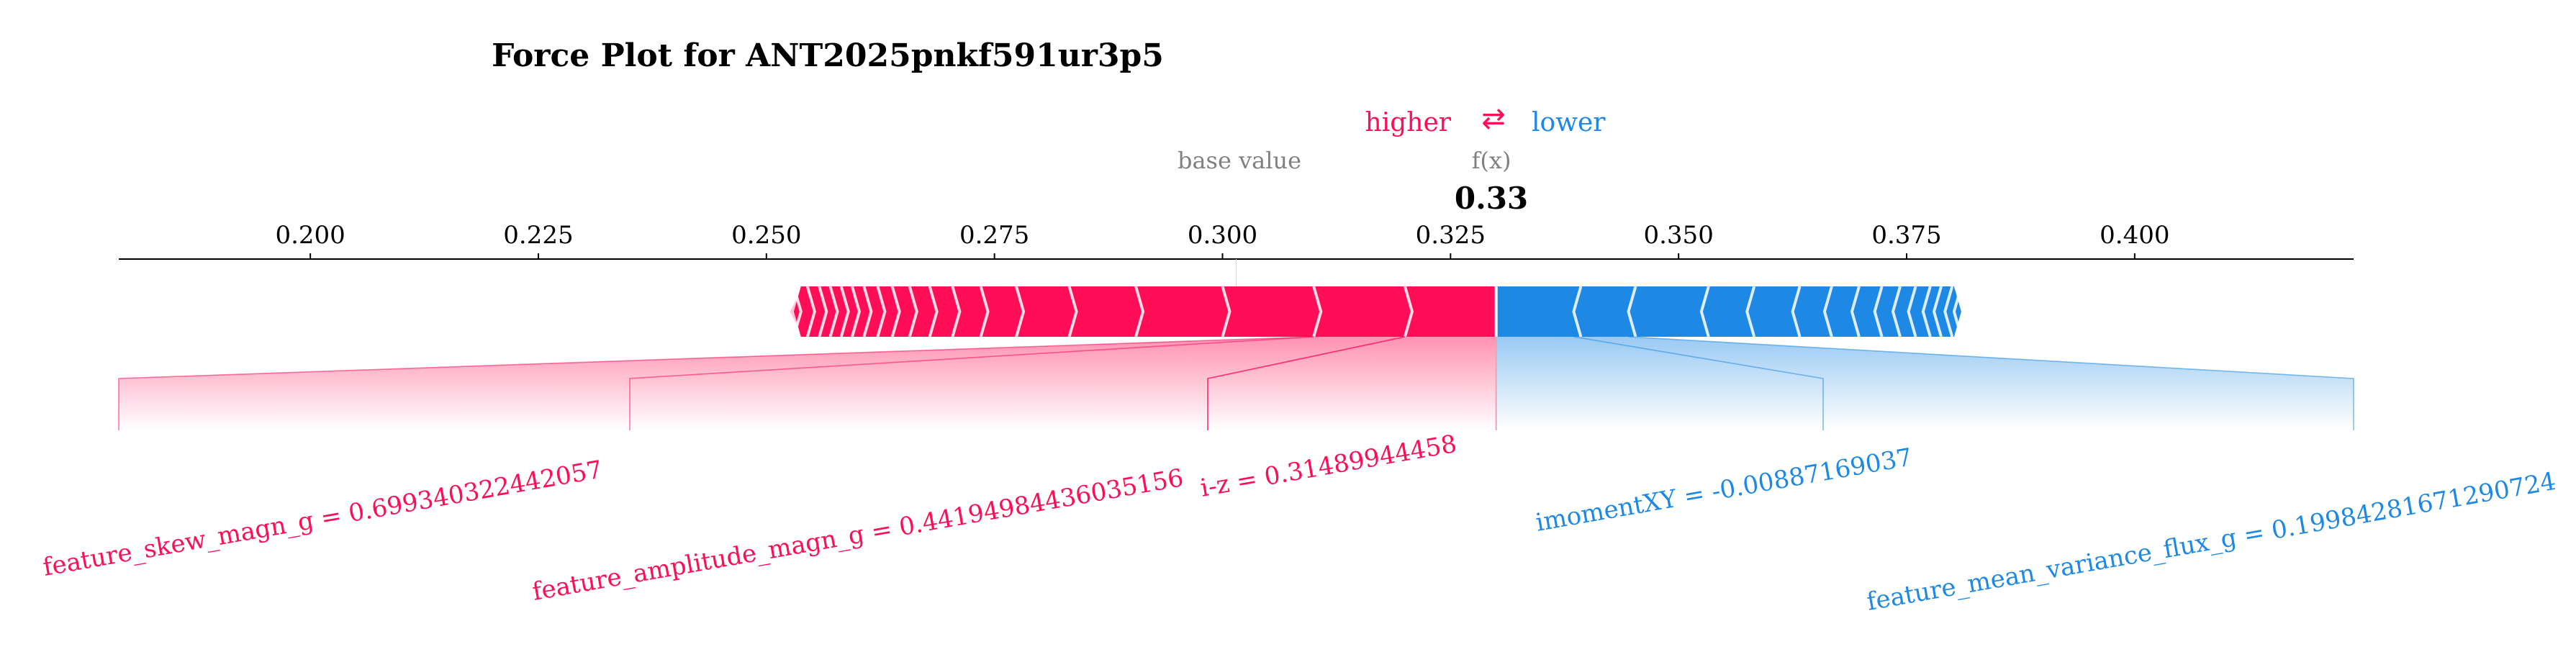  What do you see at coordinates (1678, 235) in the screenshot?
I see `x-tick-label: 0.350` at bounding box center [1678, 235].